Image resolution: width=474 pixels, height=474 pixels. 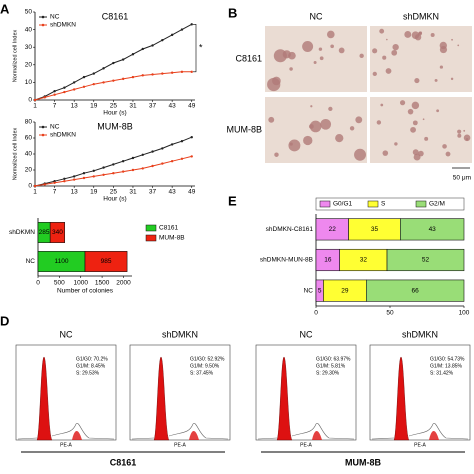 I want to click on y-tick-label: 30, so click(x=29, y=47).